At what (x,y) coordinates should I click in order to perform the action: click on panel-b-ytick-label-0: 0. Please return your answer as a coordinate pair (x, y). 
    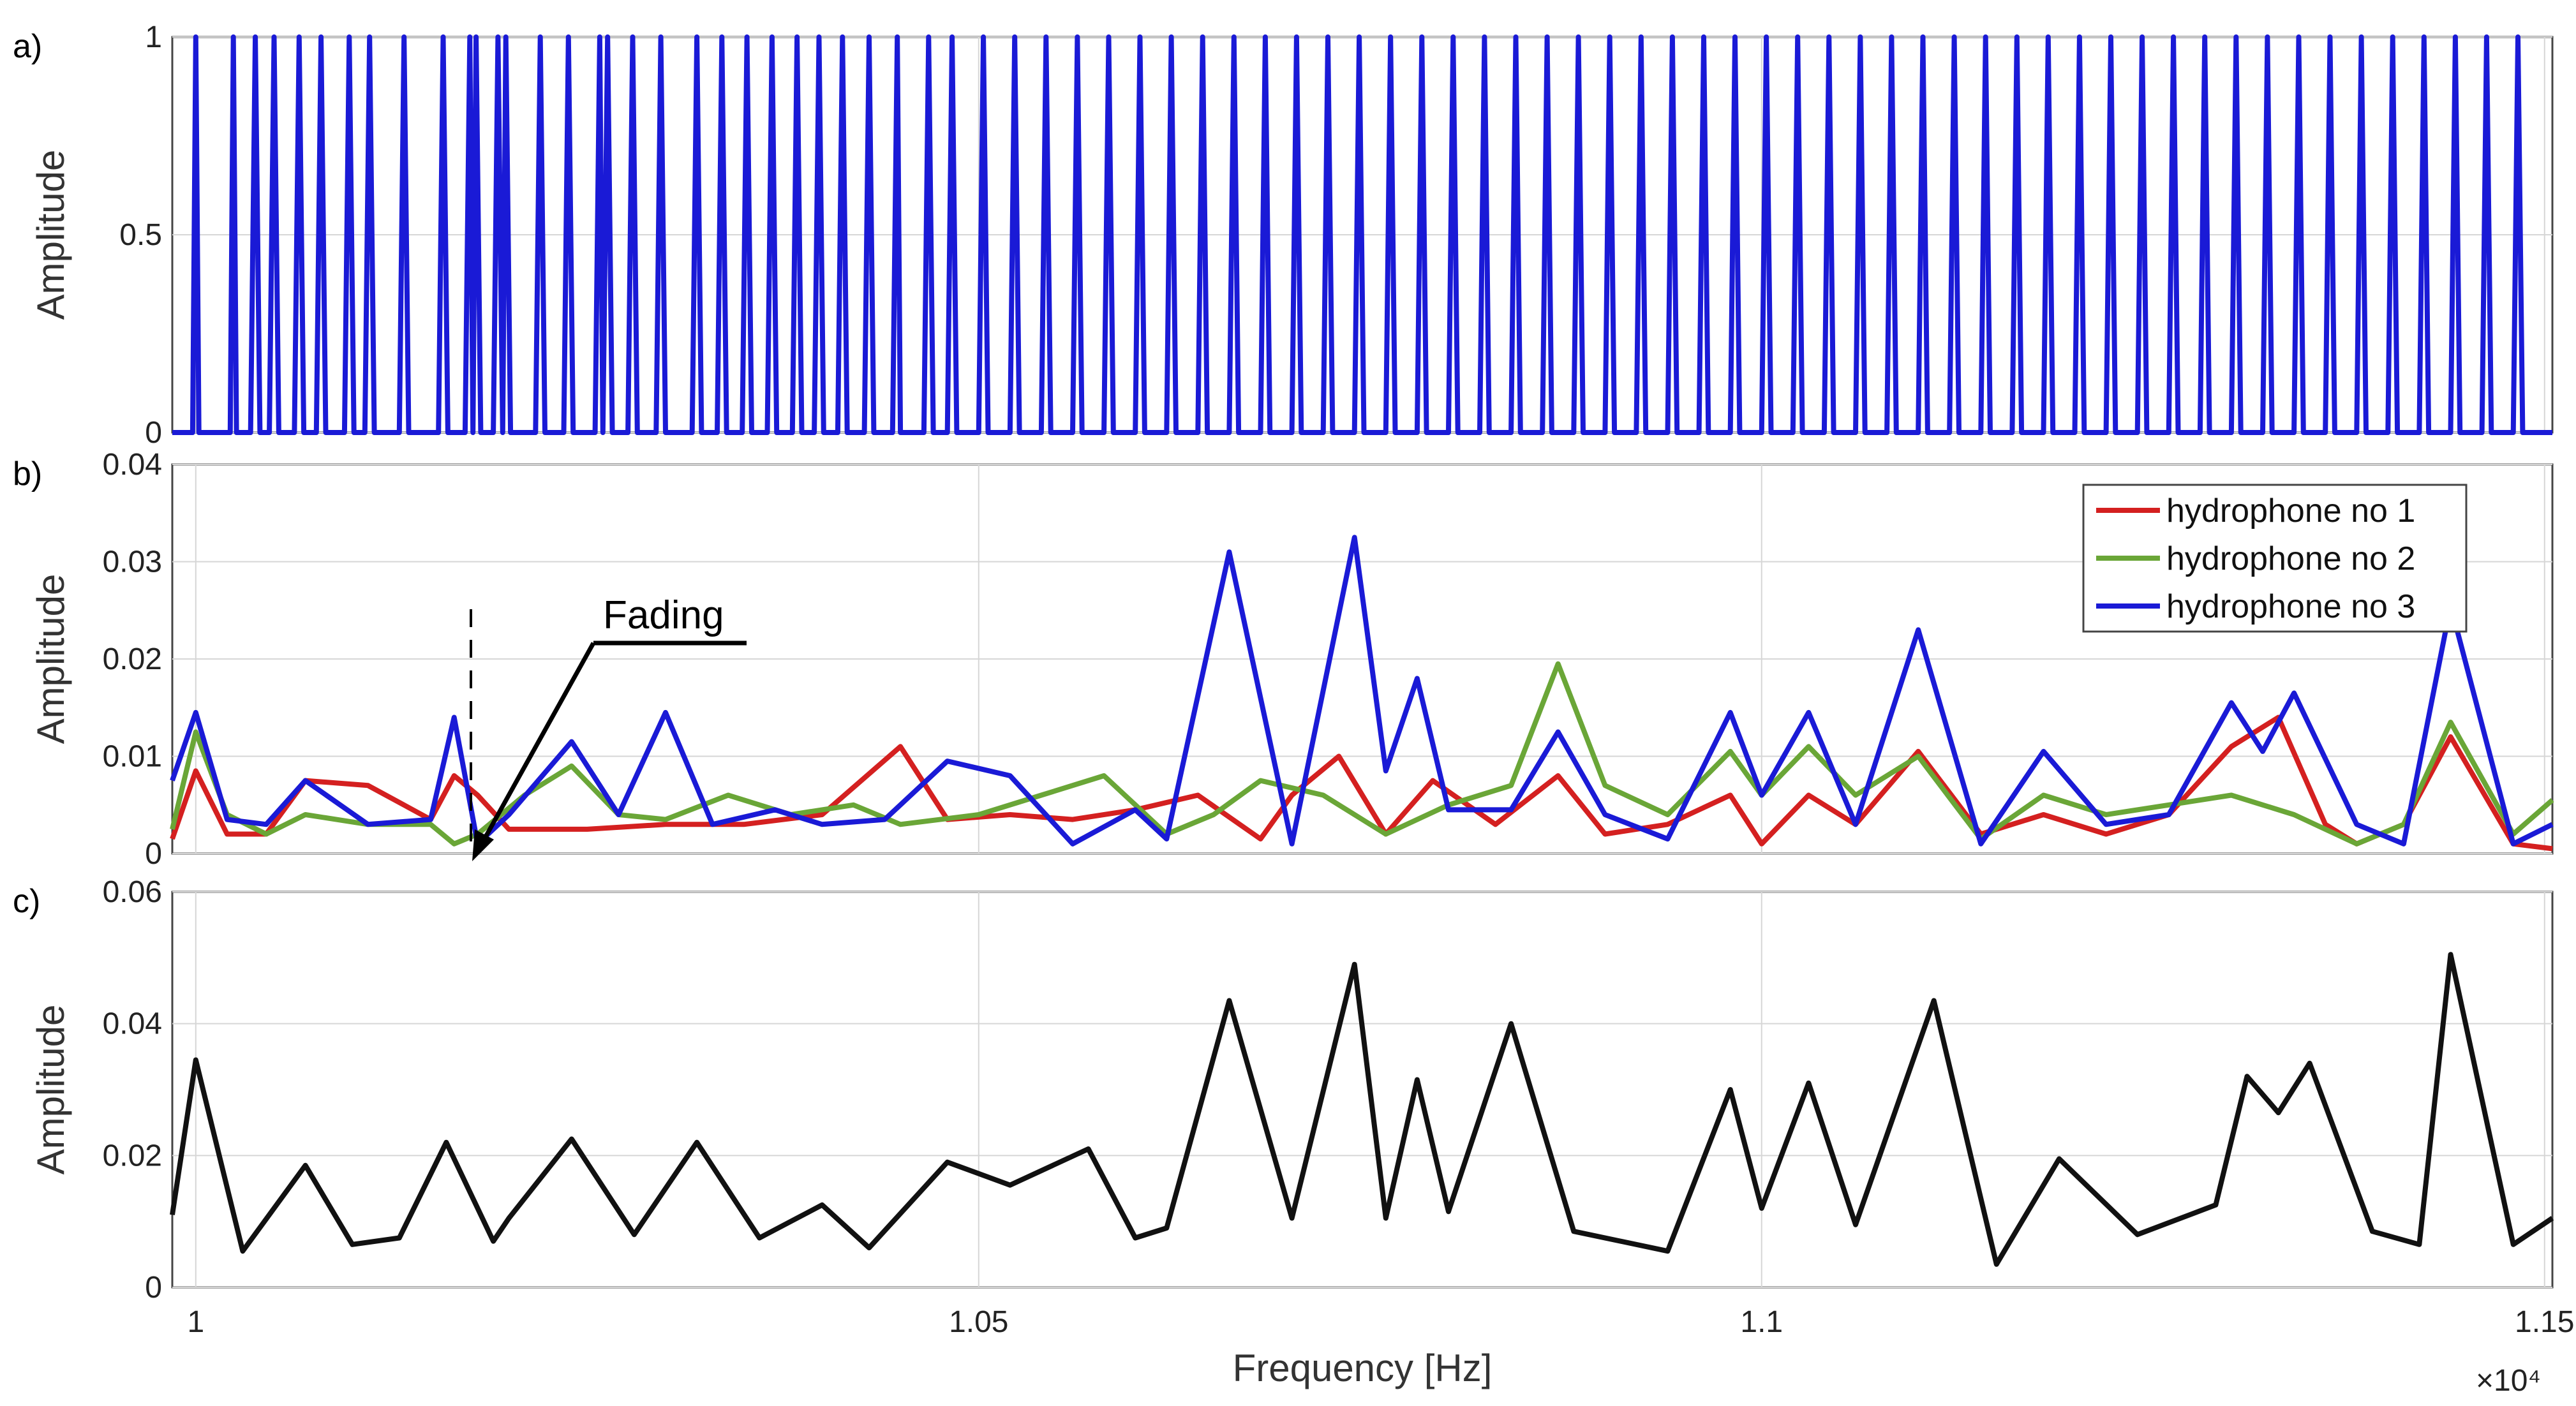
    Looking at the image, I should click on (153, 854).